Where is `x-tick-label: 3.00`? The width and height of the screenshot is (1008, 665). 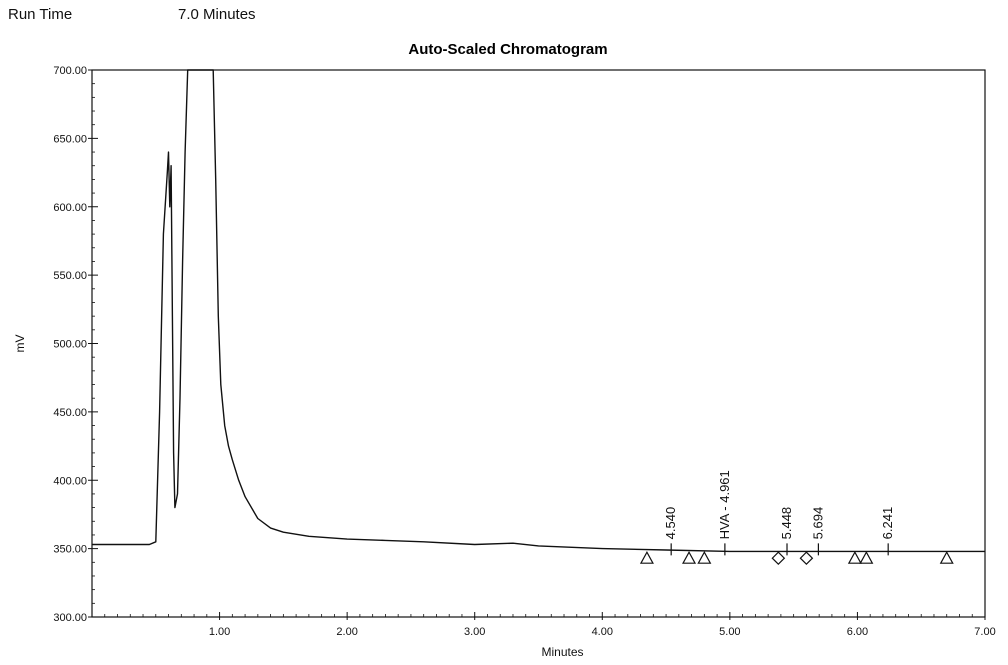
x-tick-label: 3.00 is located at coordinates (474, 632).